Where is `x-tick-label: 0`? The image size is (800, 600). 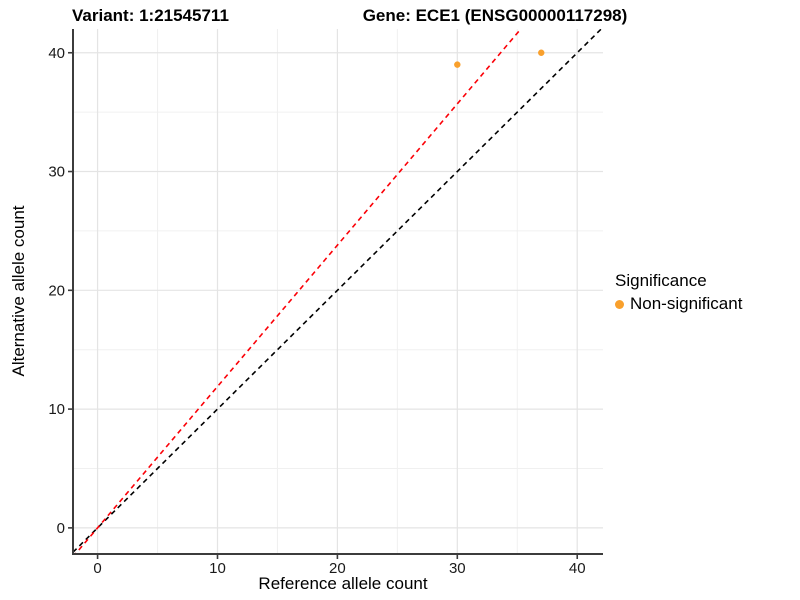 x-tick-label: 0 is located at coordinates (97, 568).